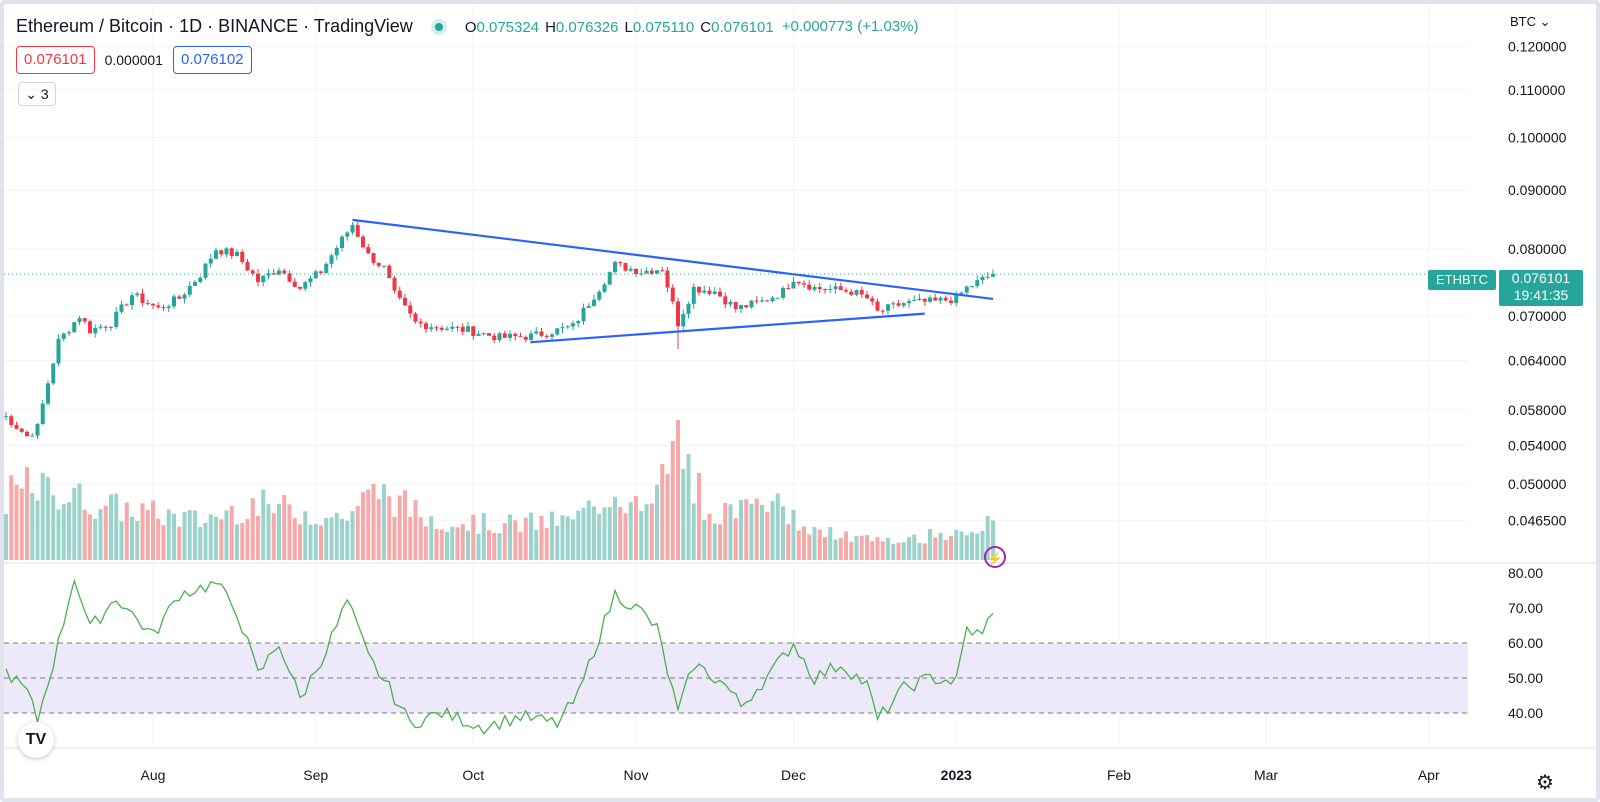  What do you see at coordinates (1537, 316) in the screenshot?
I see `price-axis-label: 0.070000` at bounding box center [1537, 316].